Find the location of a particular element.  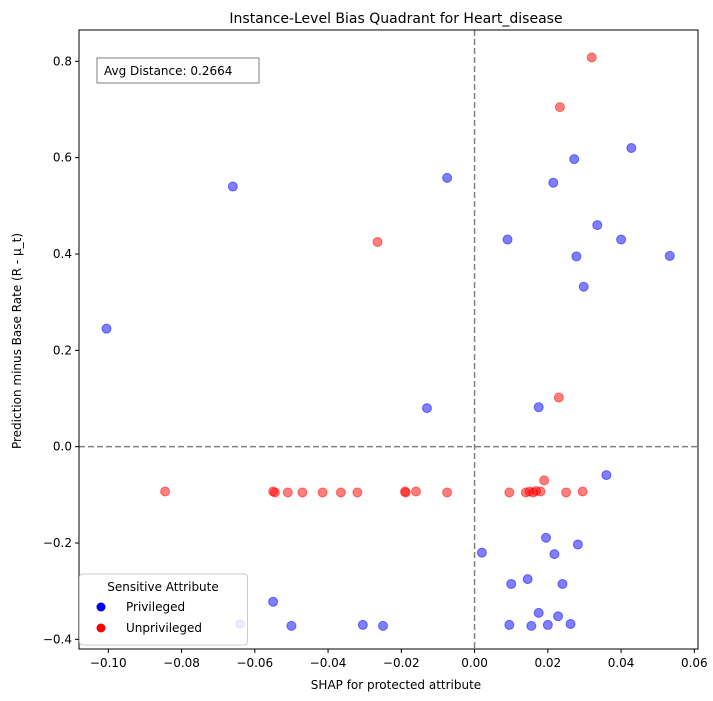

x-tick-label: 0.00 is located at coordinates (474, 663).